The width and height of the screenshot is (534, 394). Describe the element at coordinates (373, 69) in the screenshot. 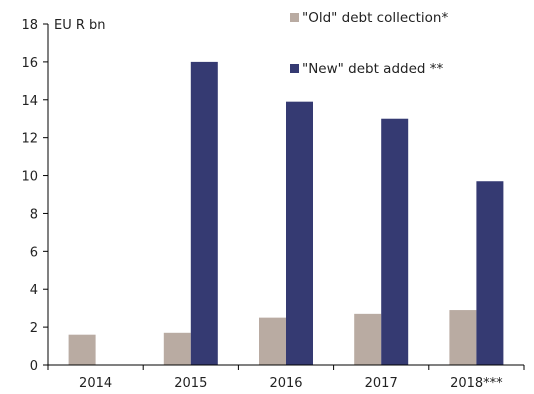

I see `legend-label: "New" debt added **` at that location.